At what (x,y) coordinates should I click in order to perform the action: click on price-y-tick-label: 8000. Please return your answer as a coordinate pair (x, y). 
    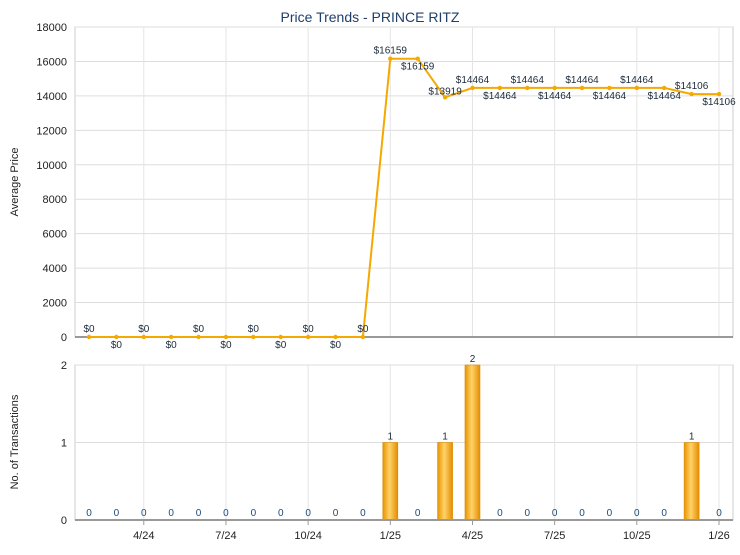
    Looking at the image, I should click on (55, 200).